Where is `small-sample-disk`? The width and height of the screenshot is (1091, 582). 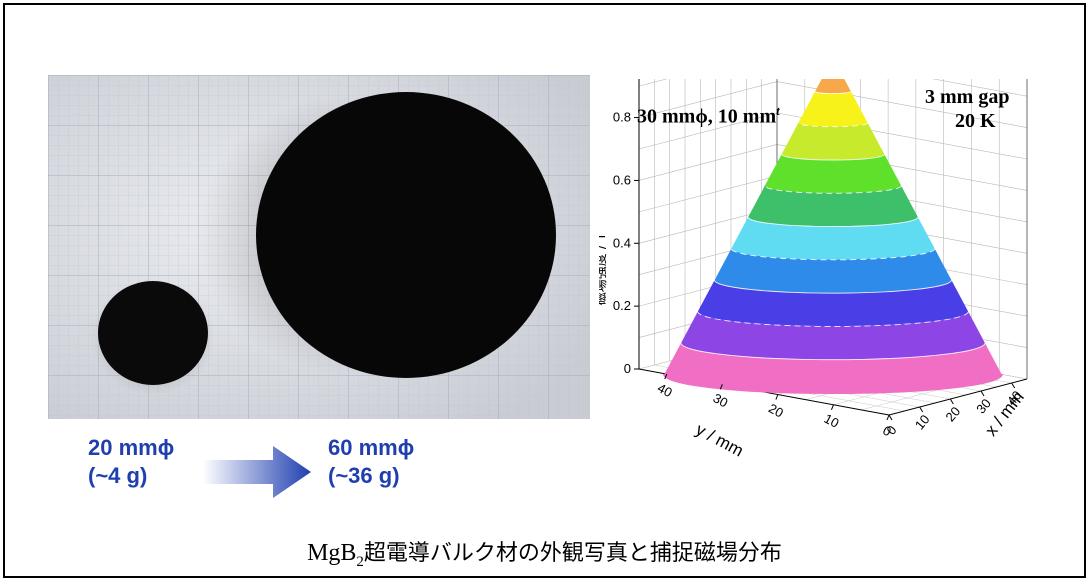
small-sample-disk is located at coordinates (153, 333).